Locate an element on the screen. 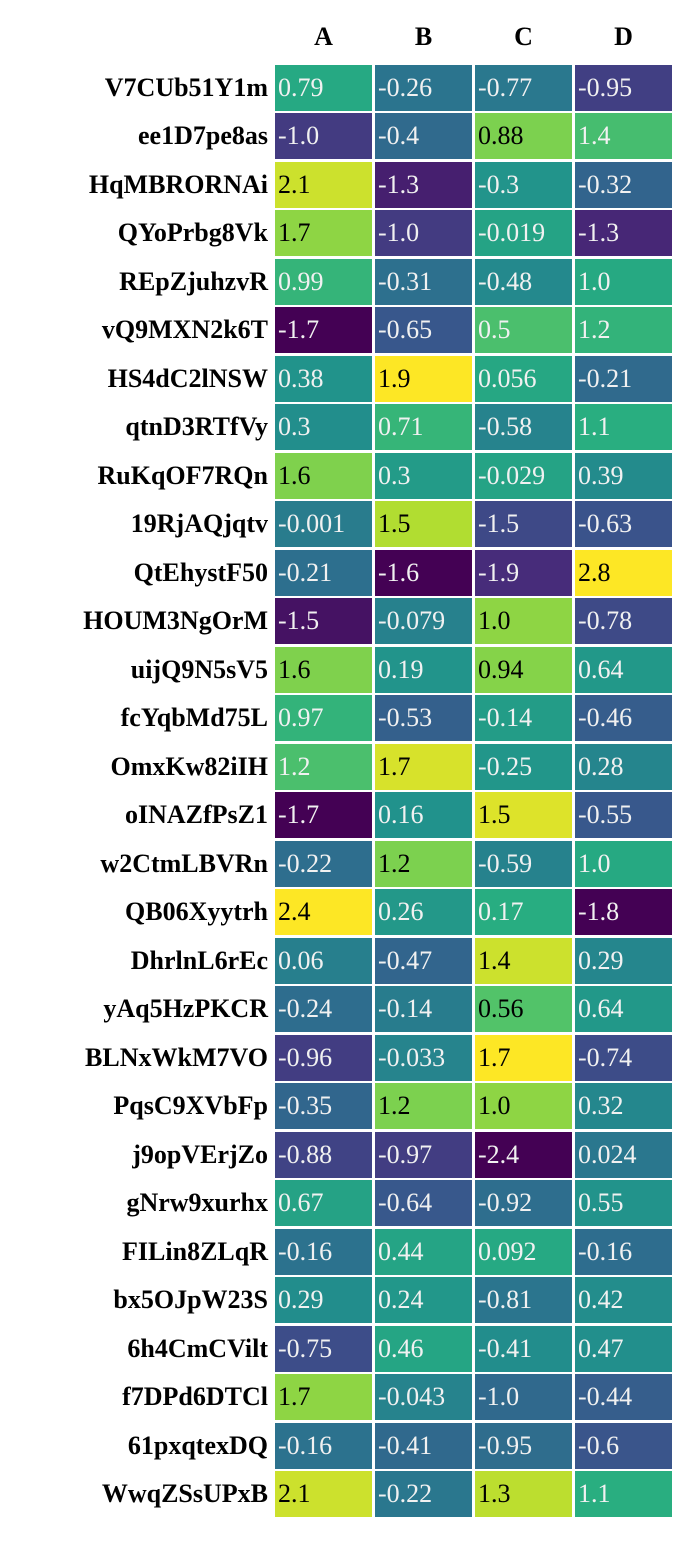  row-label: vQ9MXN2k6T is located at coordinates (184, 329).